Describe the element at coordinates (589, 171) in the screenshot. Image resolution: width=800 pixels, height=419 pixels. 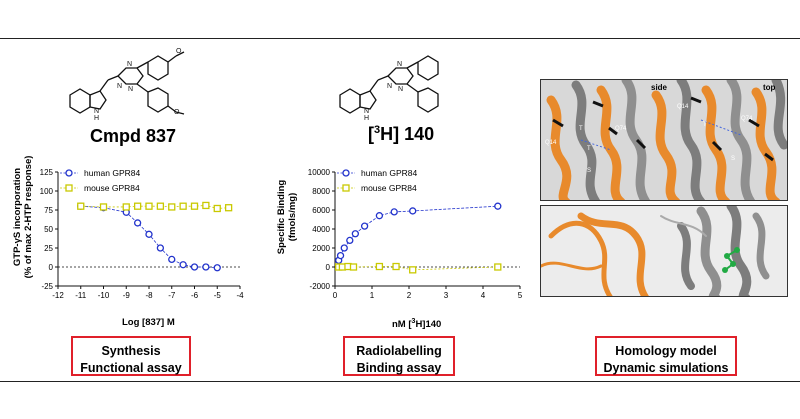
I see `md-residue-5: S` at that location.